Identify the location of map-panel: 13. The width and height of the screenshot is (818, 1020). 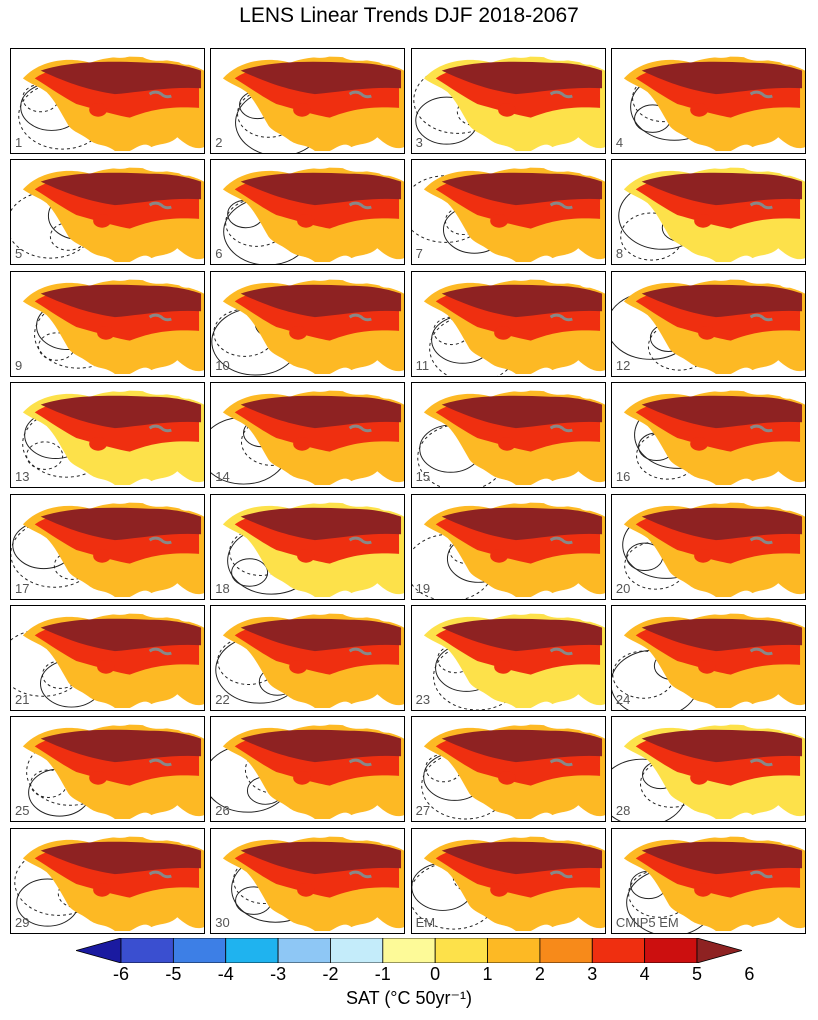
(107, 435).